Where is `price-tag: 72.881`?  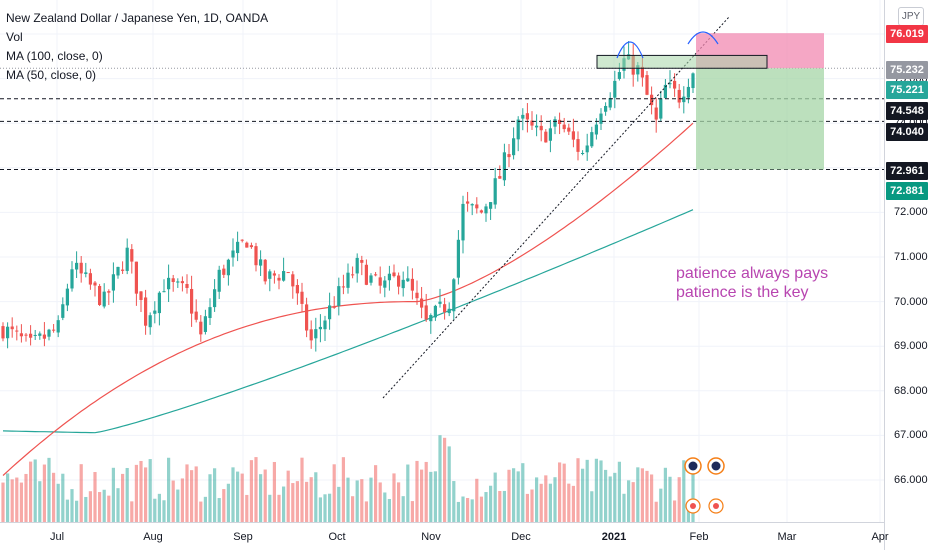
price-tag: 72.881 is located at coordinates (907, 191).